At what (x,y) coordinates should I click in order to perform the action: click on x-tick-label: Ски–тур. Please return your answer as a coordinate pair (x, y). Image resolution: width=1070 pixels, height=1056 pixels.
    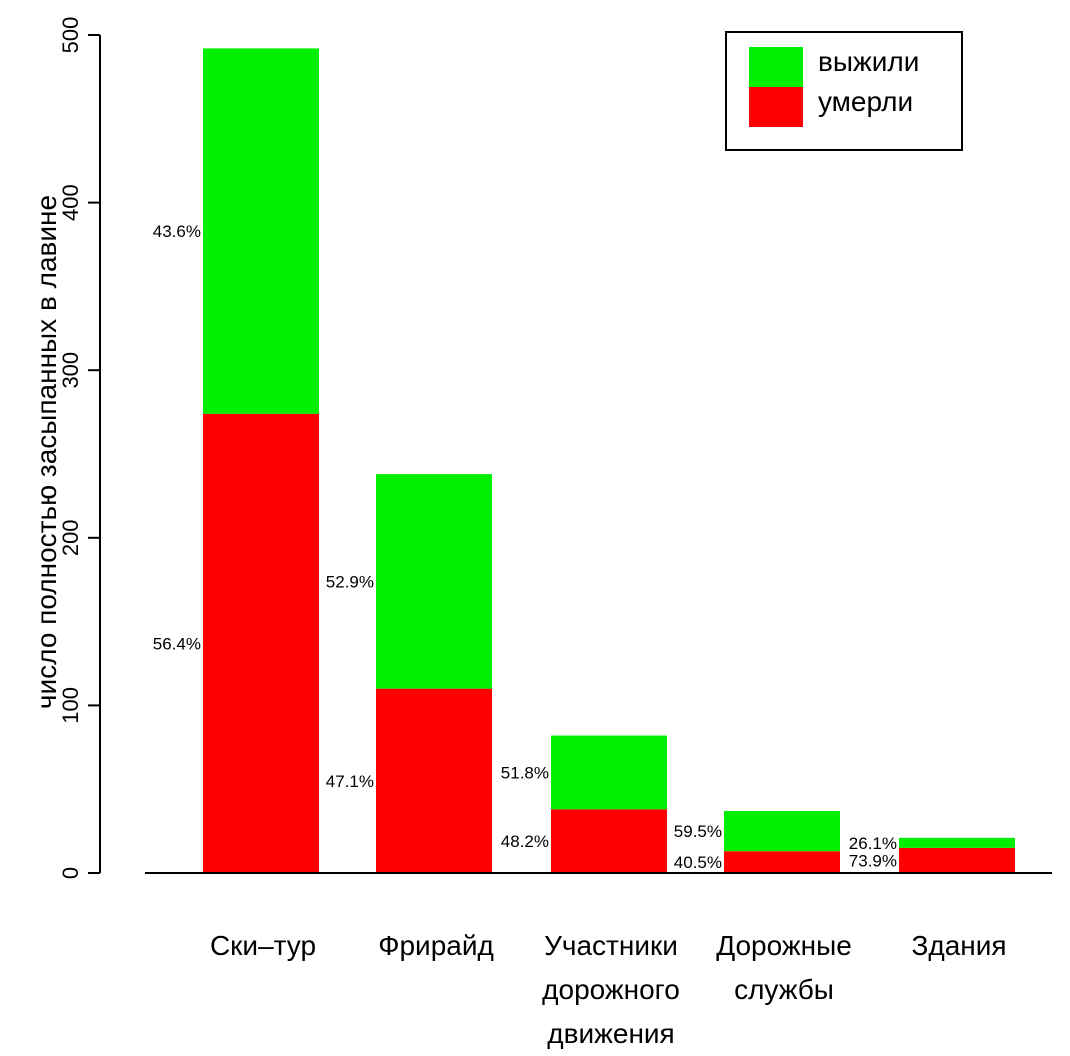
    Looking at the image, I should click on (263, 945).